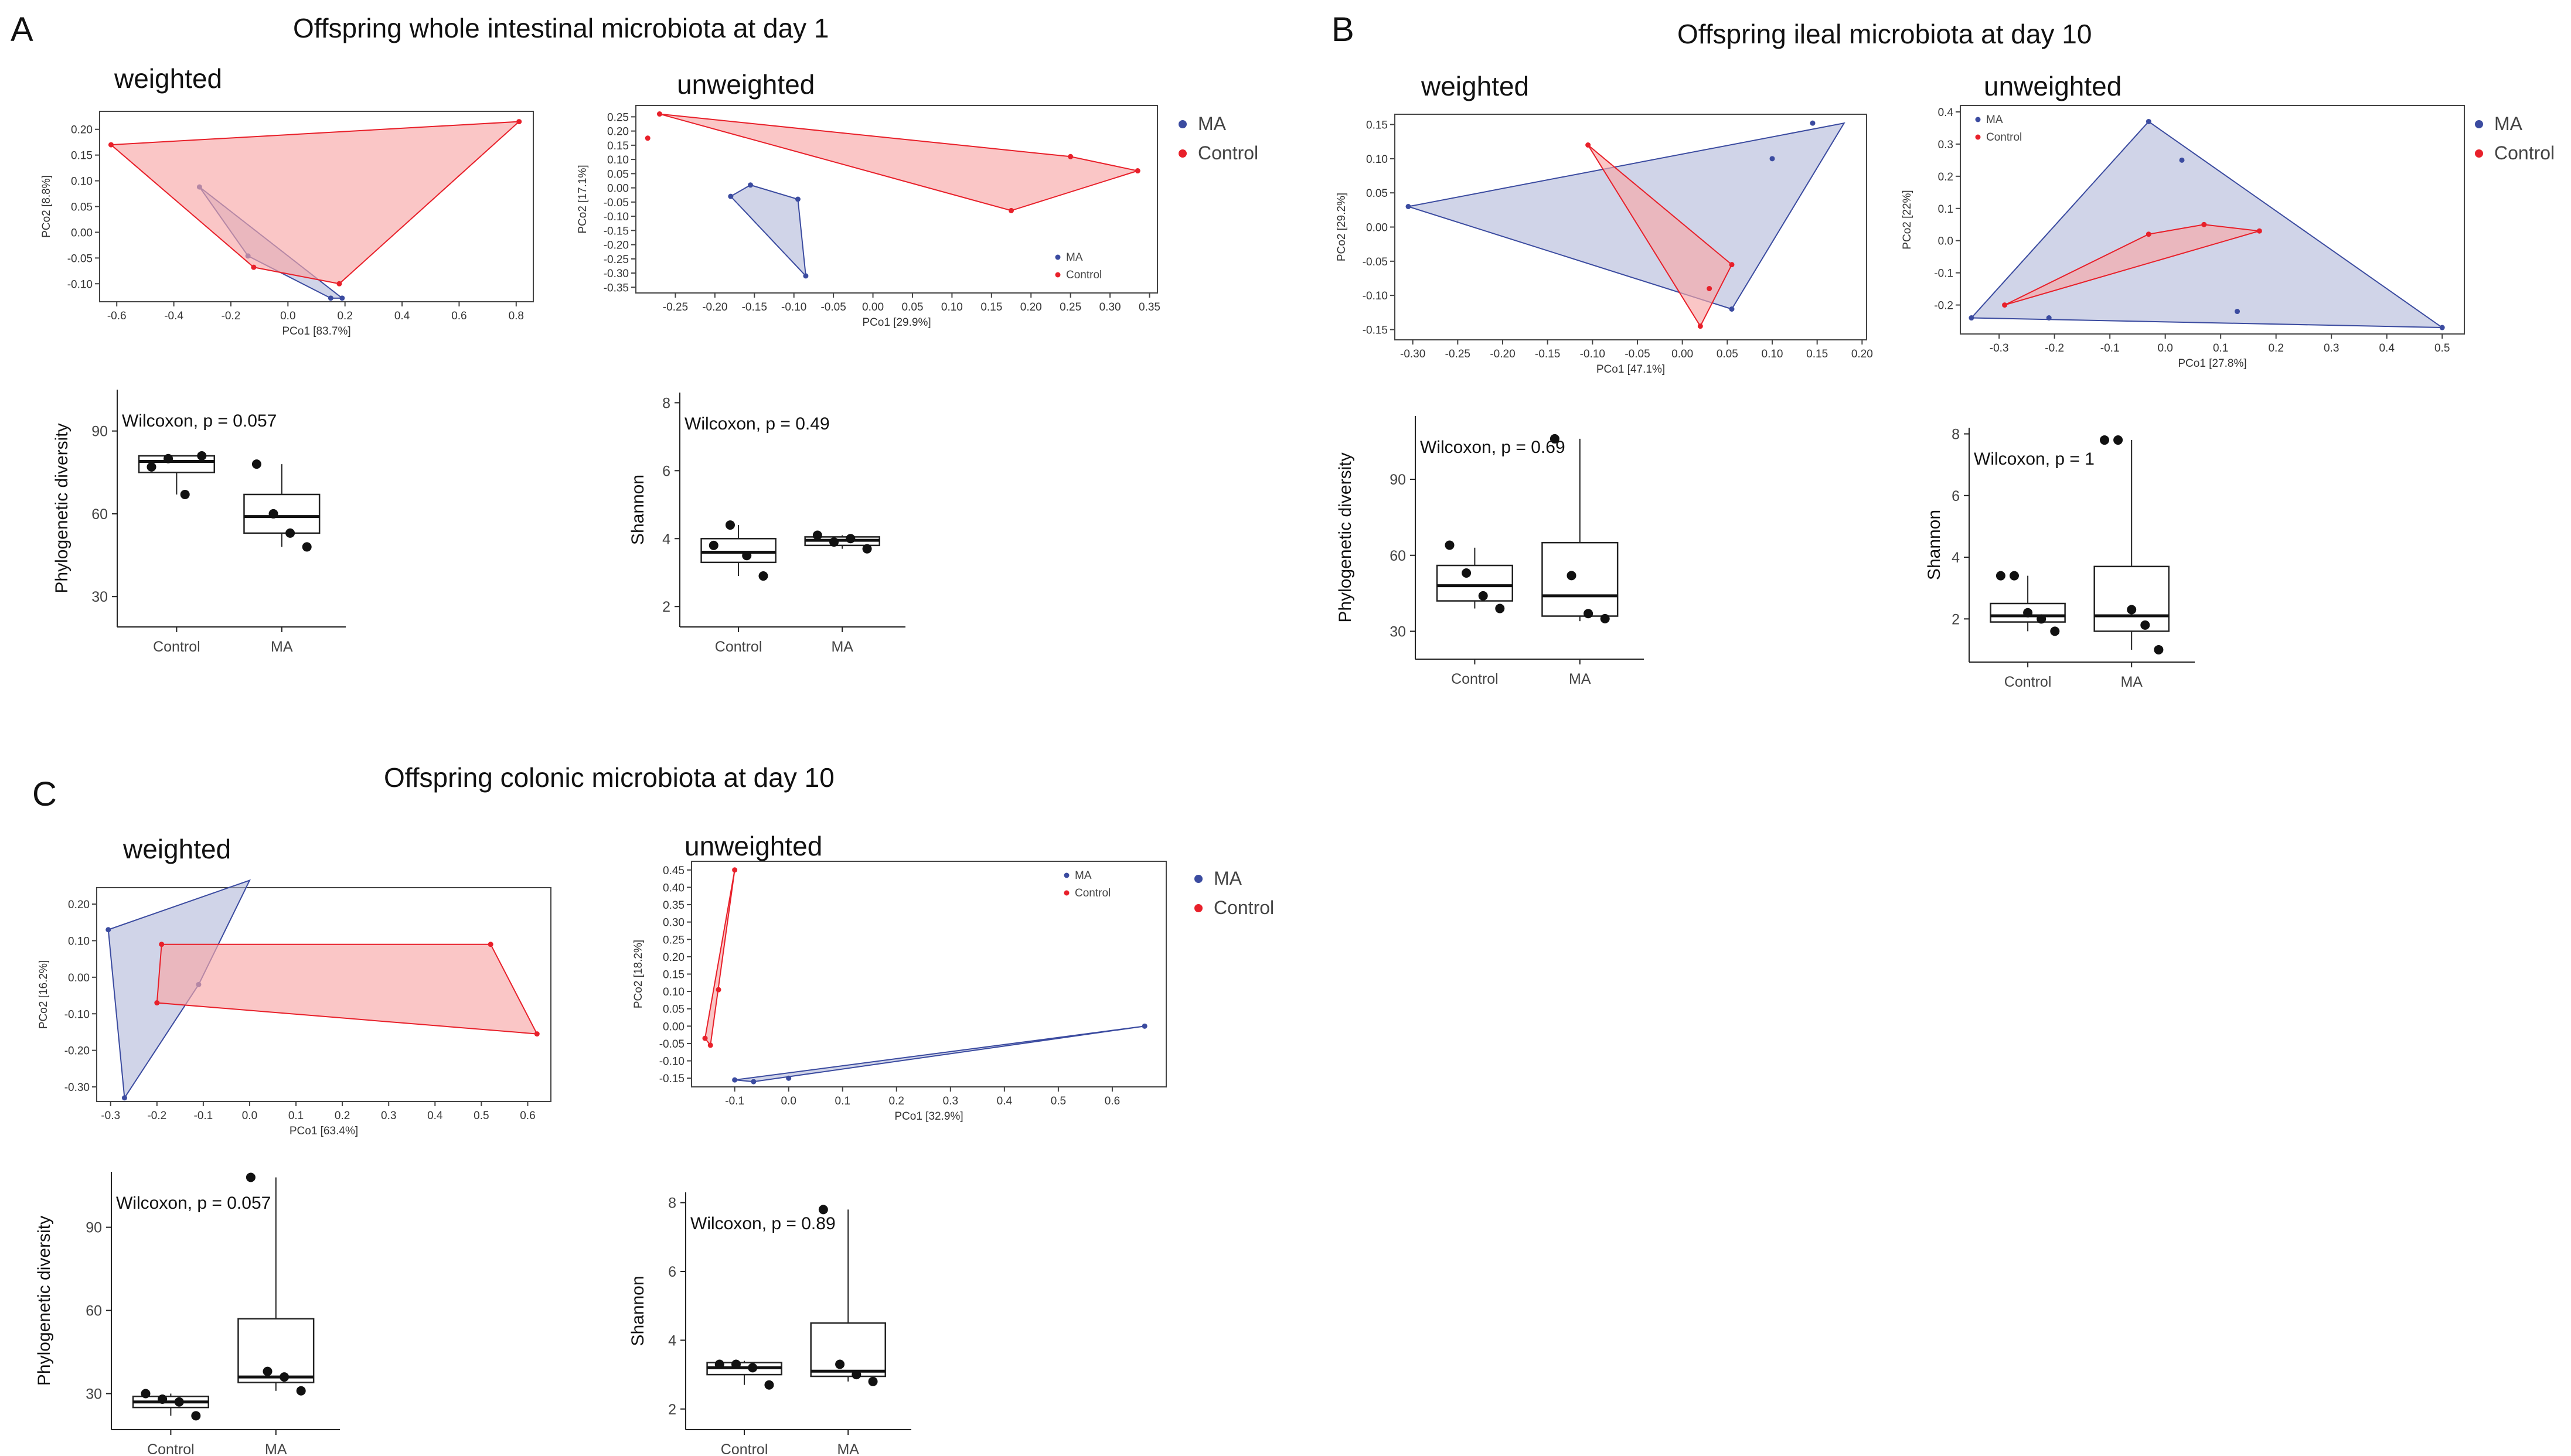  I want to click on x-tick-label: 0.0, so click(2165, 348).